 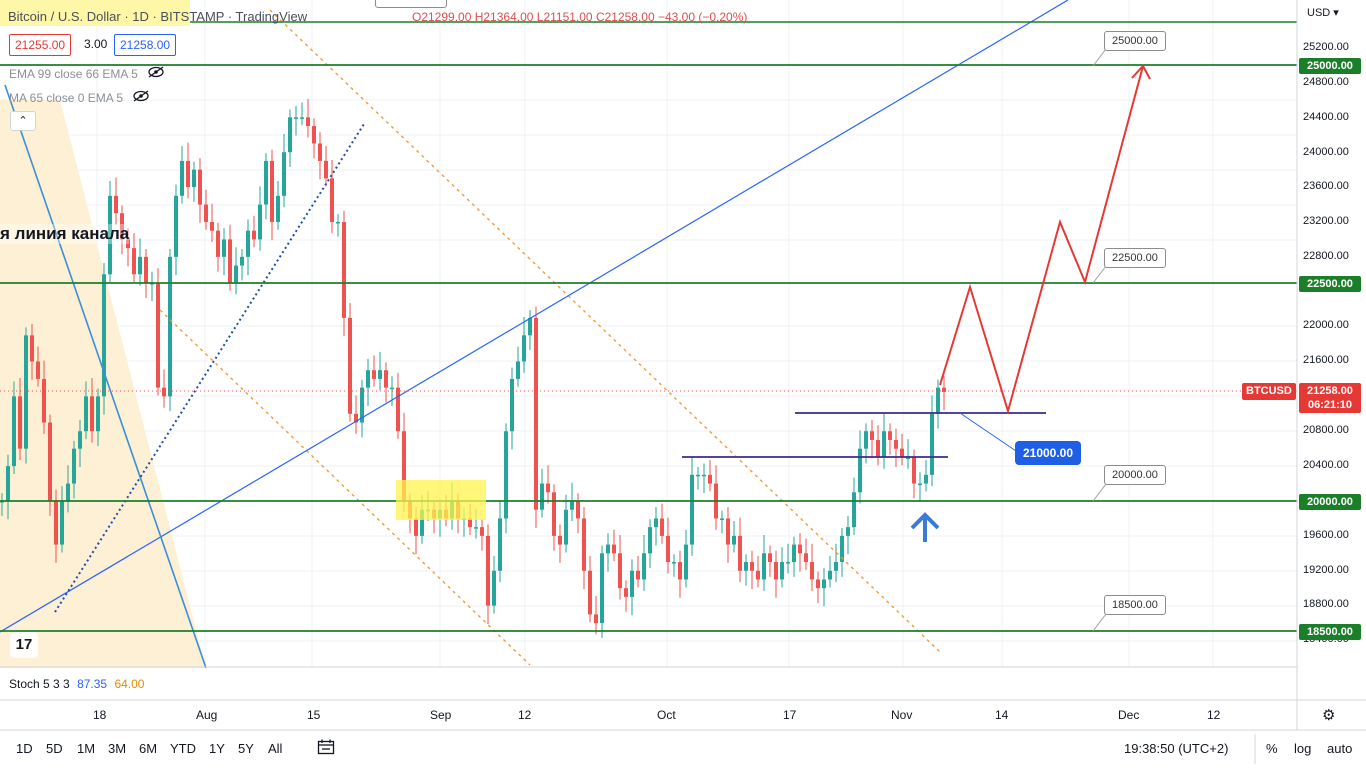 What do you see at coordinates (1303, 748) in the screenshot?
I see `log-scale-toggle: log` at bounding box center [1303, 748].